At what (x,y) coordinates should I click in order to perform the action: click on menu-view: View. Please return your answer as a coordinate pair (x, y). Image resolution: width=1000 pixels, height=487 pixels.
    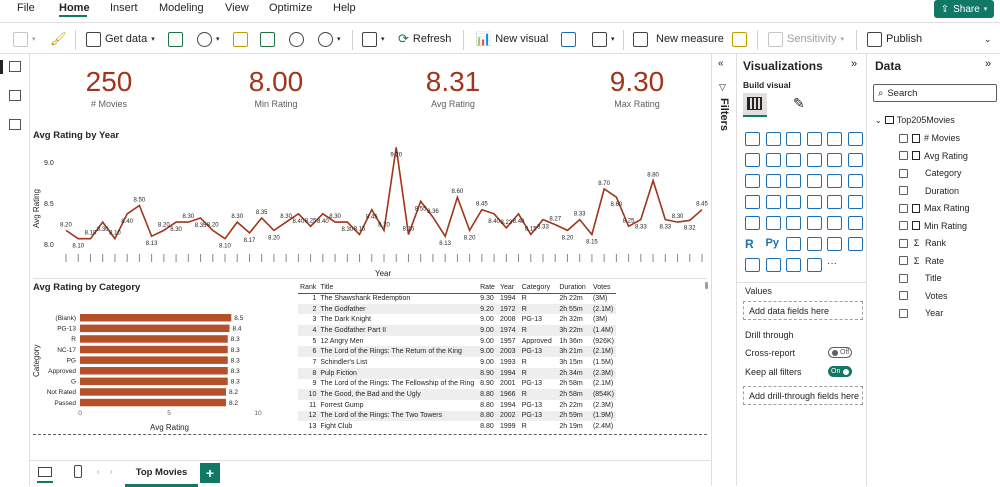
    Looking at the image, I should click on (237, 8).